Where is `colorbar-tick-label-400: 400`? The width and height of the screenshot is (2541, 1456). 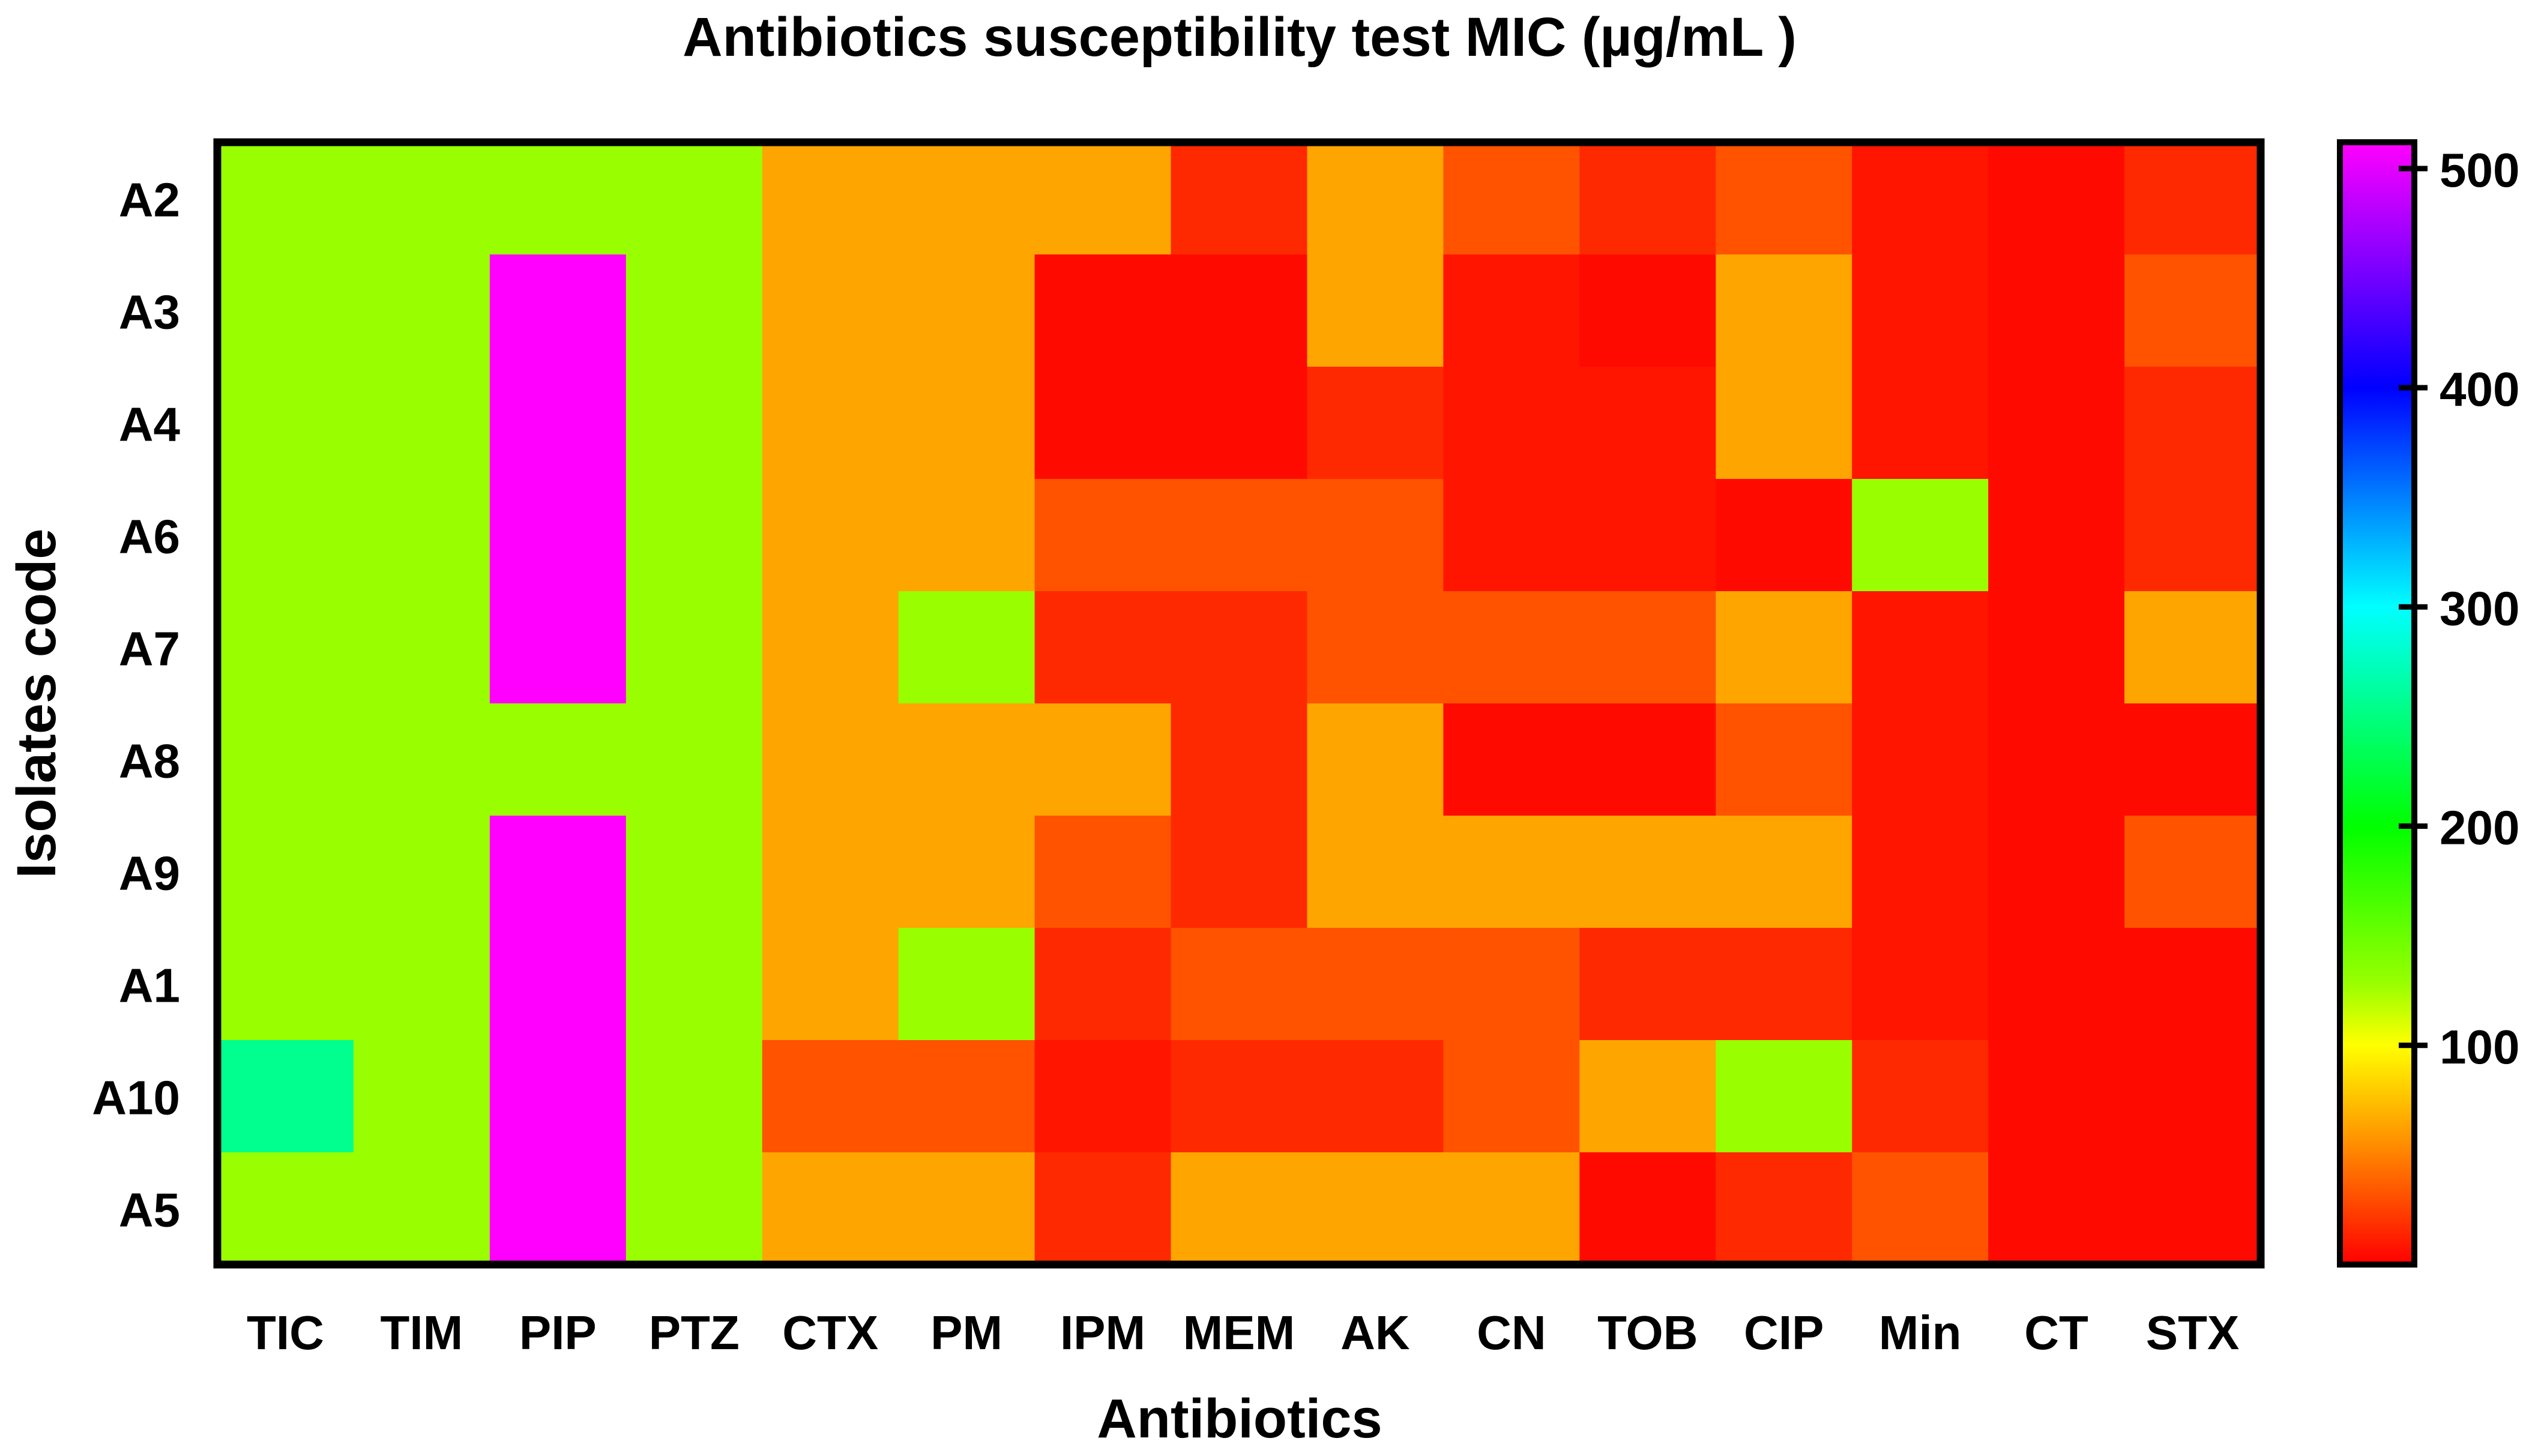 colorbar-tick-label-400: 400 is located at coordinates (2479, 389).